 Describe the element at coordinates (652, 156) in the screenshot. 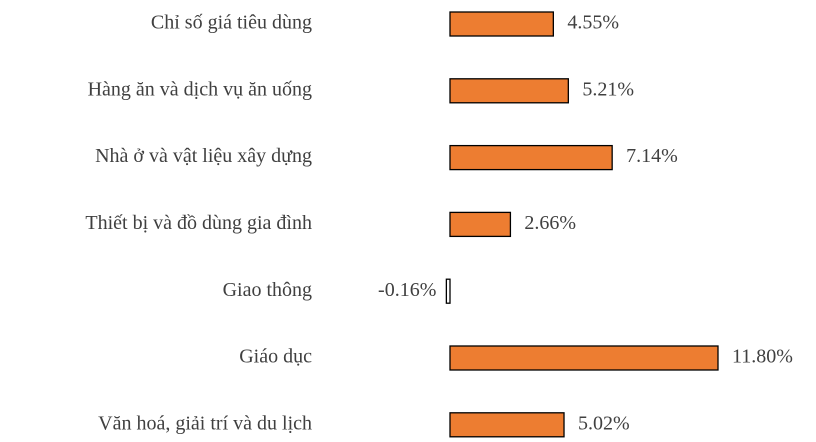

I see `value-label: 7.14%` at that location.